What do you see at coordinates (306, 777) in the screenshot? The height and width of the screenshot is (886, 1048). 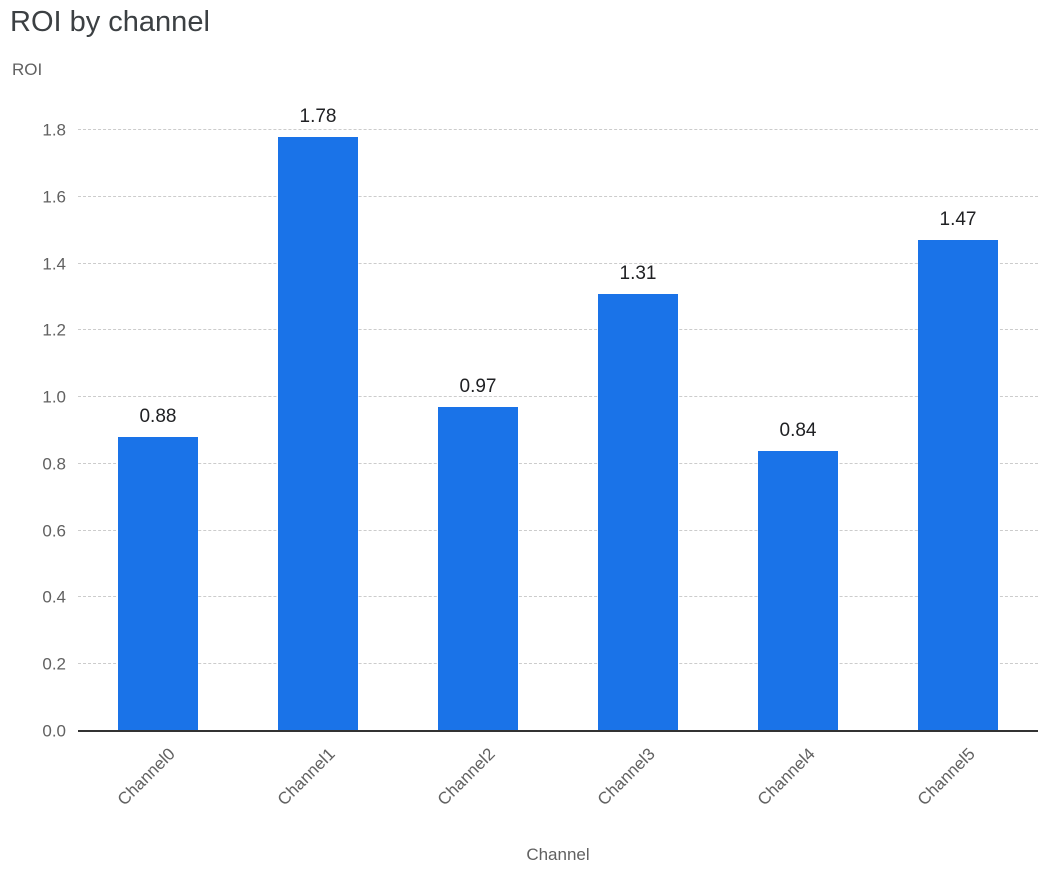 I see `x-tick-label: Channel1` at bounding box center [306, 777].